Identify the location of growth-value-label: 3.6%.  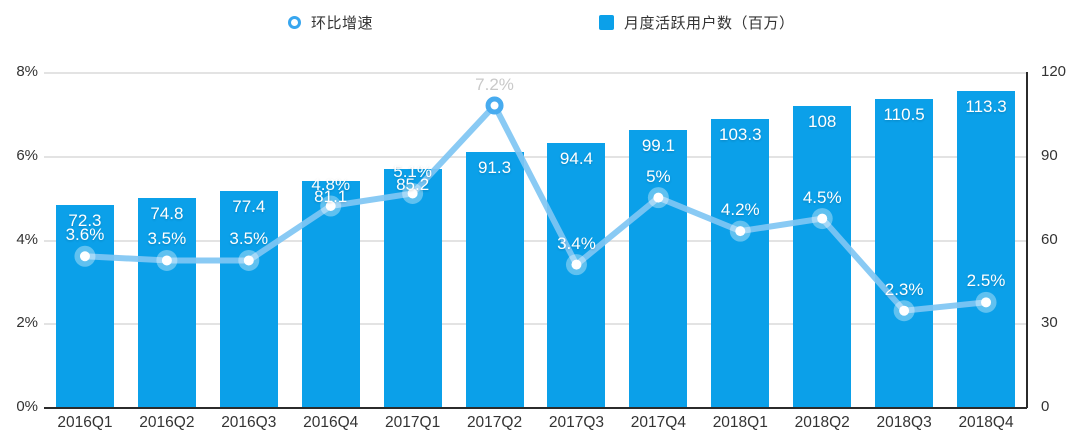
(85, 235).